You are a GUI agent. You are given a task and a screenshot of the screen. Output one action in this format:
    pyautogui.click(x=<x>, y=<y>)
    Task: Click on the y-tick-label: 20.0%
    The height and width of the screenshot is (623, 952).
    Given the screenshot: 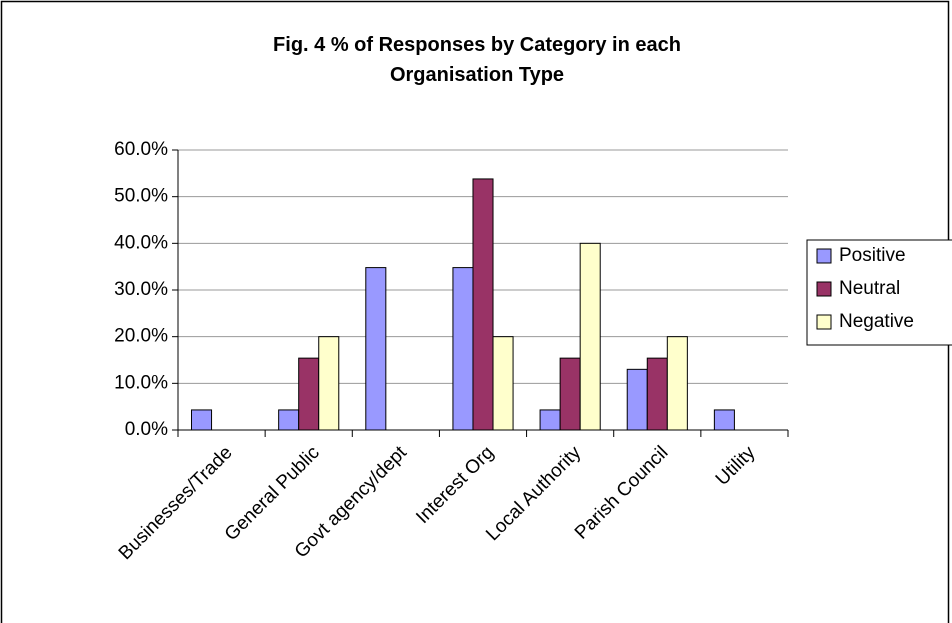 What is the action you would take?
    pyautogui.click(x=141, y=336)
    